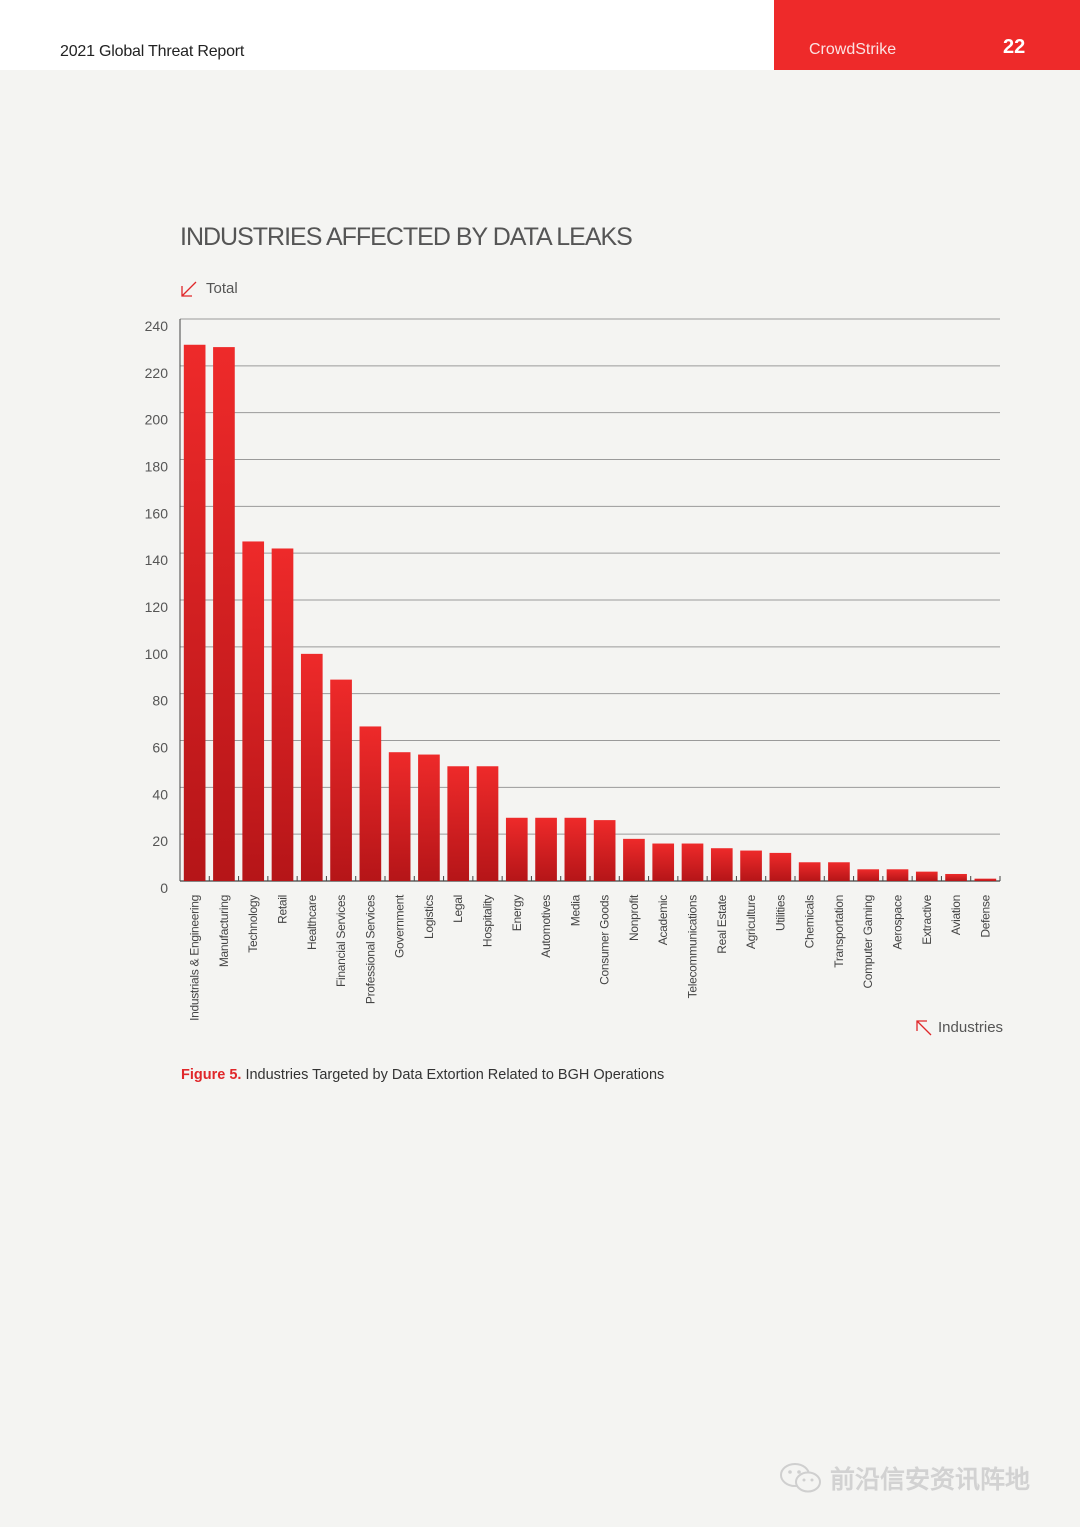 Image resolution: width=1080 pixels, height=1527 pixels. Describe the element at coordinates (575, 910) in the screenshot. I see `x-tick-label: Media` at that location.